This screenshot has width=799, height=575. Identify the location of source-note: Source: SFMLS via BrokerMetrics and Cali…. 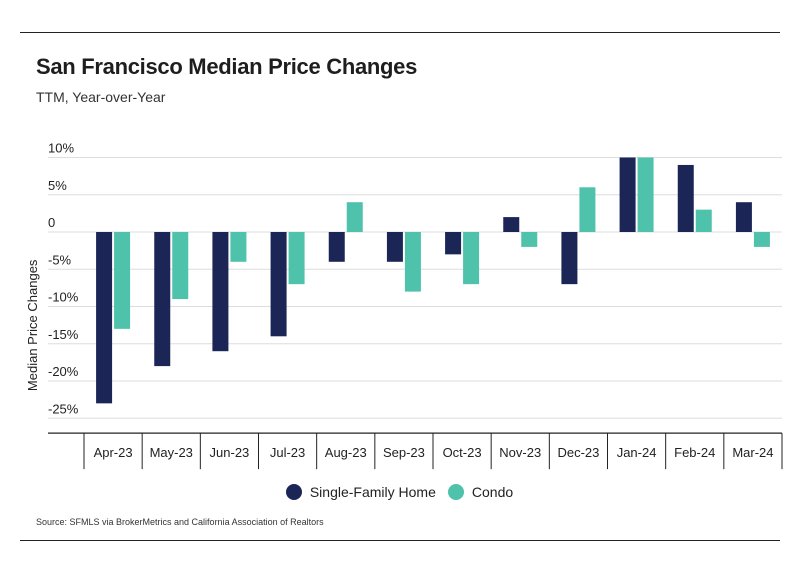
(180, 522).